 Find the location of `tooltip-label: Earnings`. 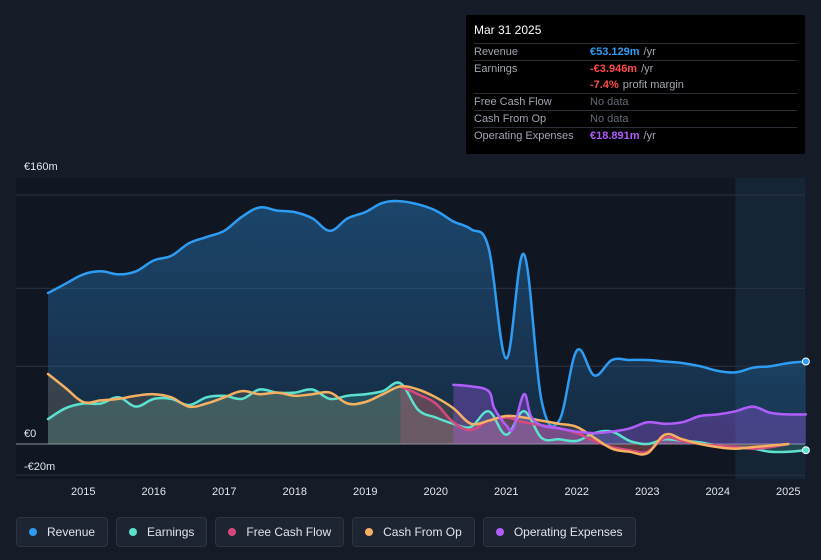

tooltip-label: Earnings is located at coordinates (496, 69).